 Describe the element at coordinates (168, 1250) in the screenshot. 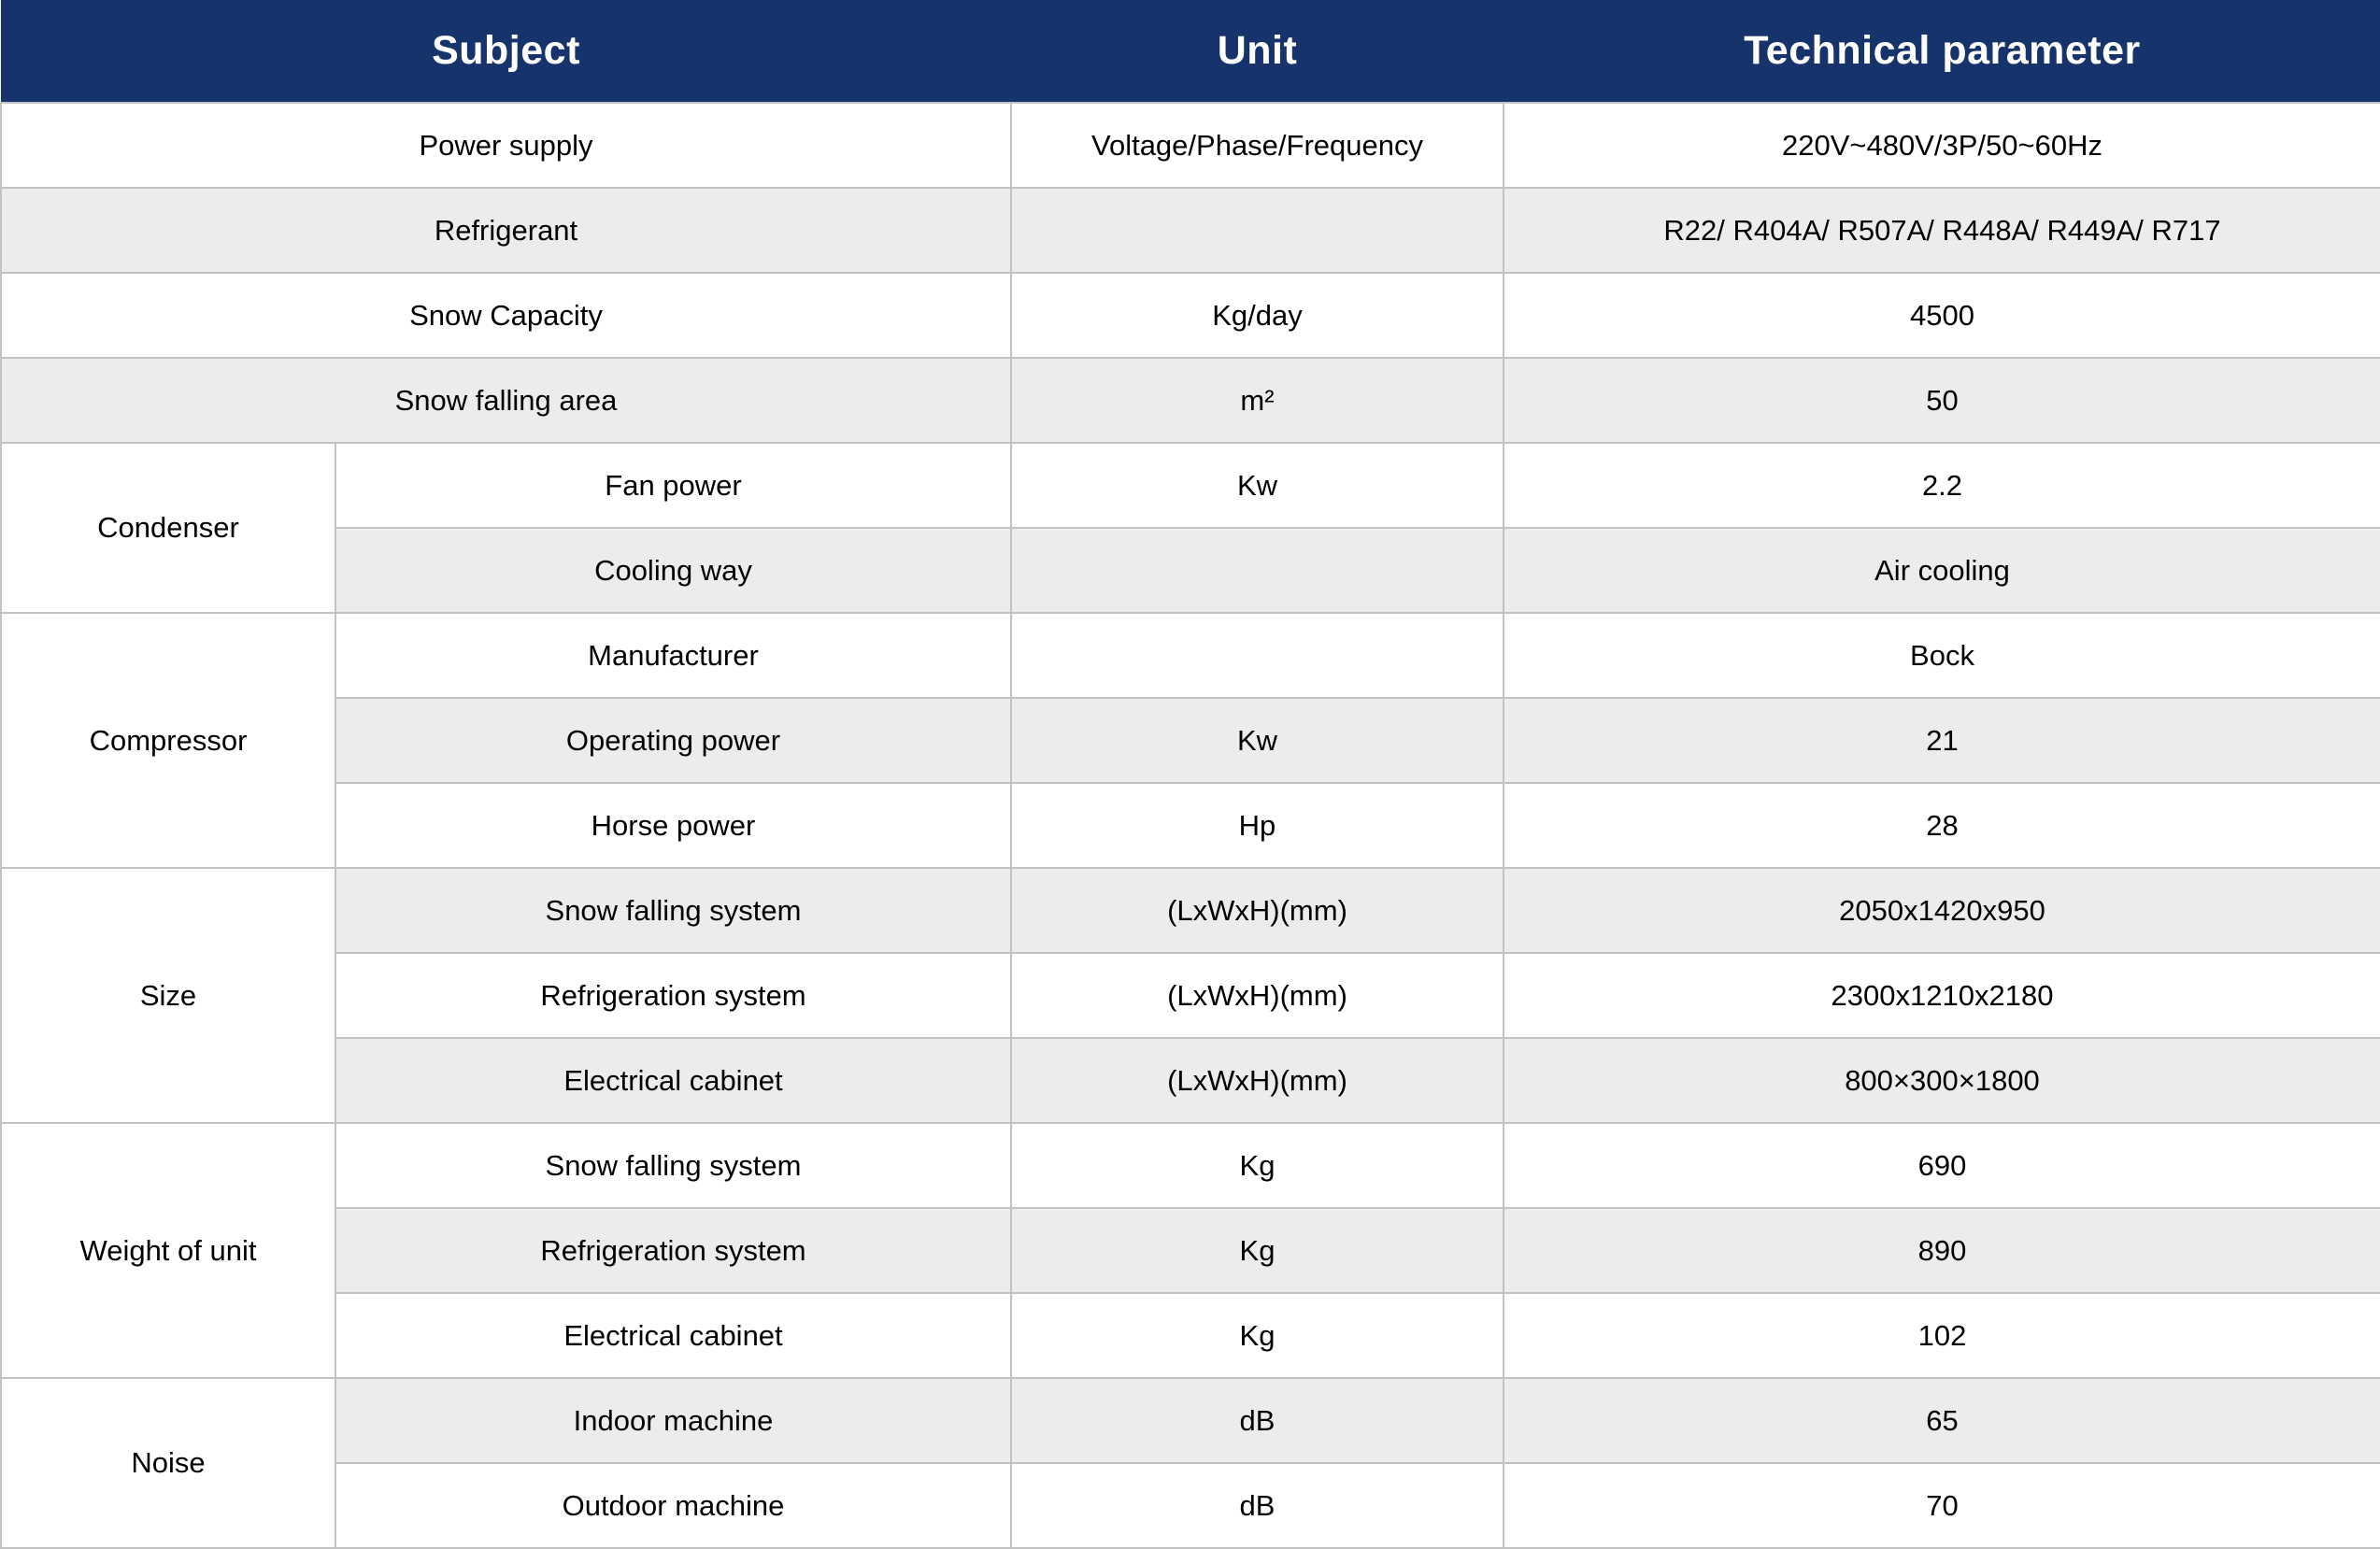

I see `group-cell-weight: Weight of unit` at that location.